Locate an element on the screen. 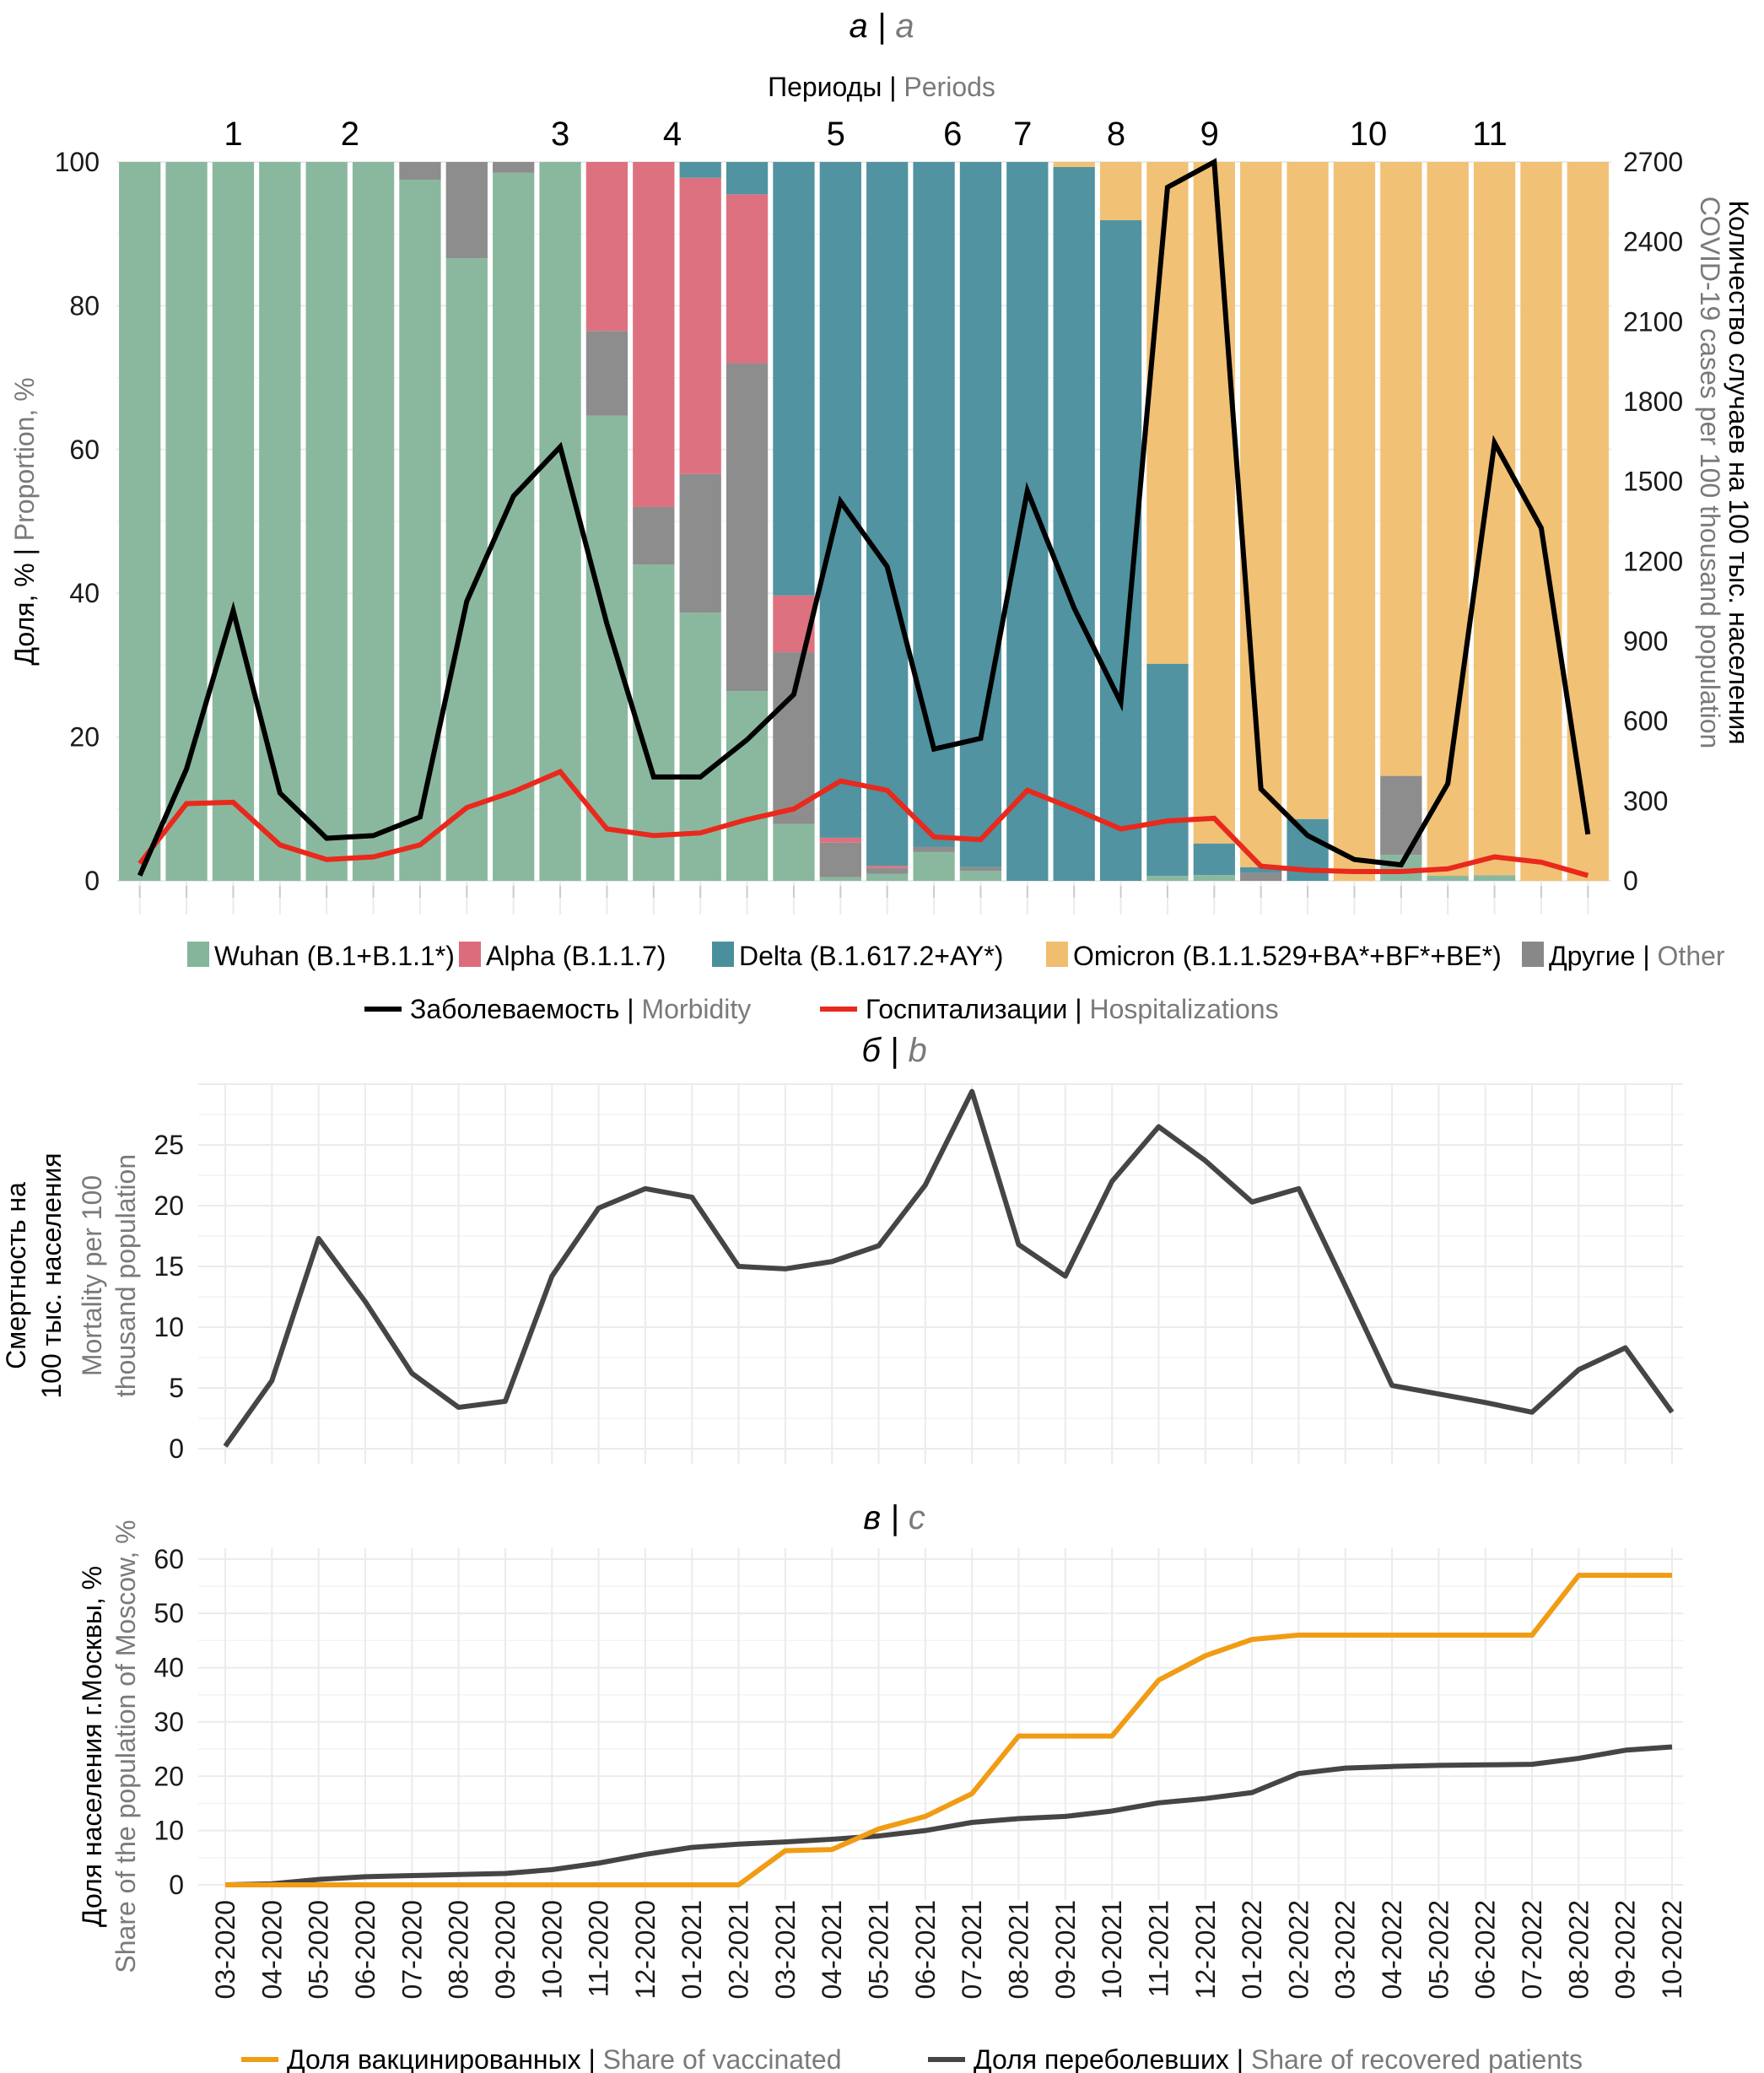  bar-segment-delta-01-2022 is located at coordinates (1168, 770).